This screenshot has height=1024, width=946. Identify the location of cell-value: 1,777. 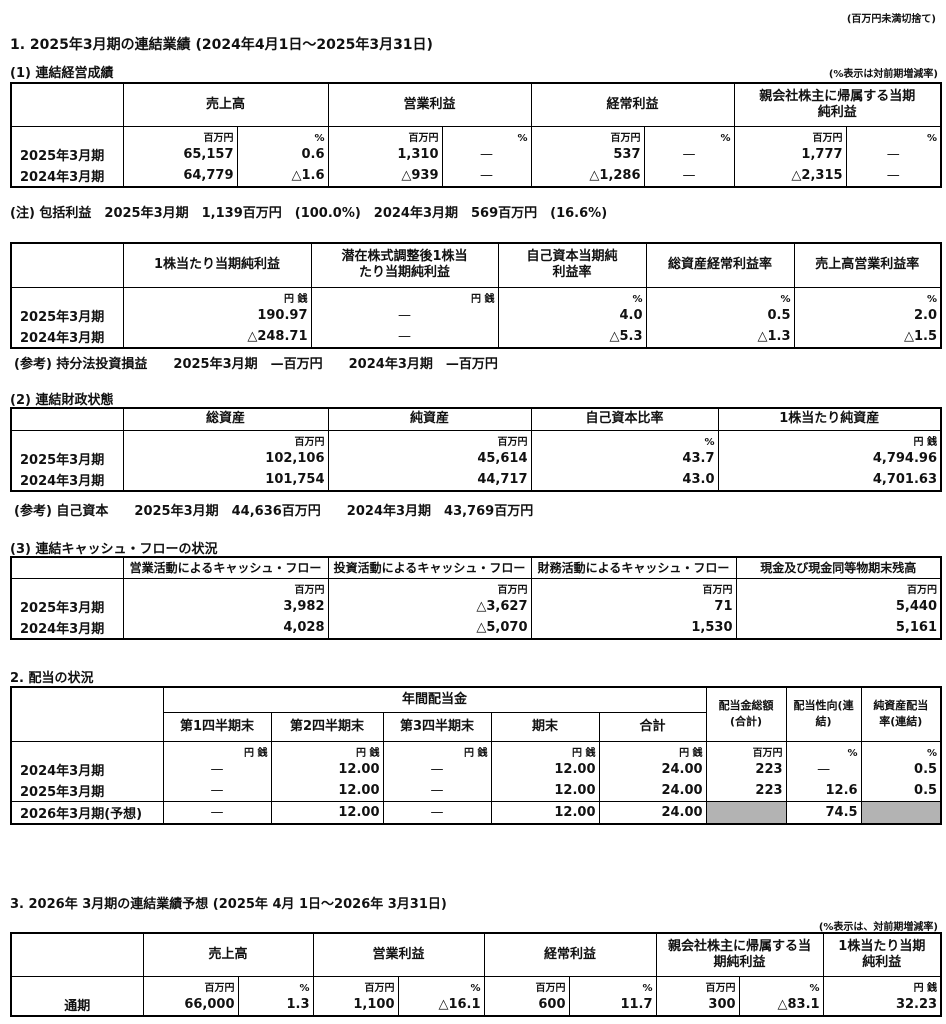
(790, 154).